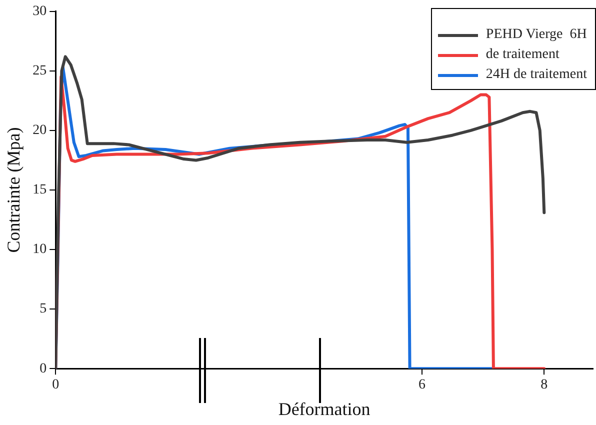  I want to click on y-tick-label: 5, so click(43, 309).